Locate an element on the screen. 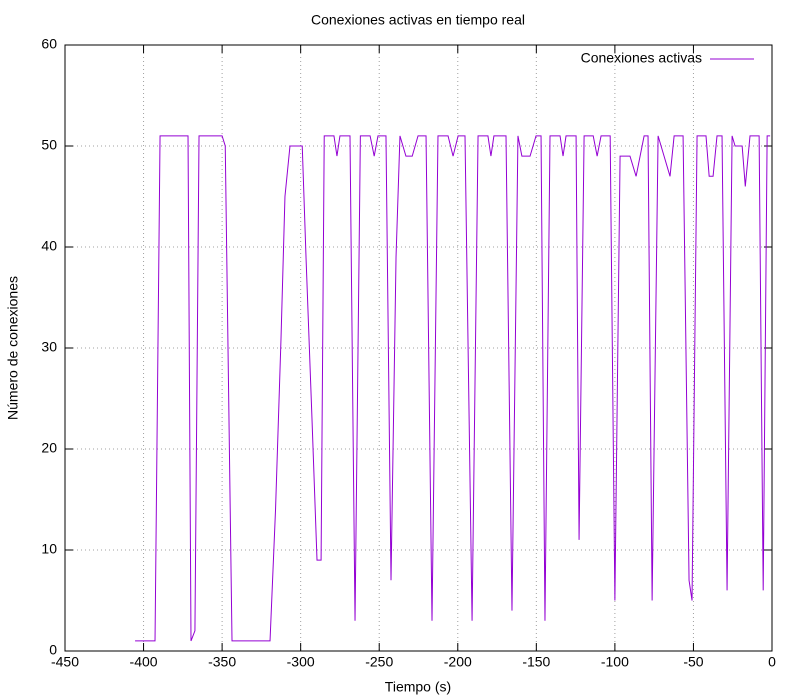  x-tick-label: -150 is located at coordinates (536, 662).